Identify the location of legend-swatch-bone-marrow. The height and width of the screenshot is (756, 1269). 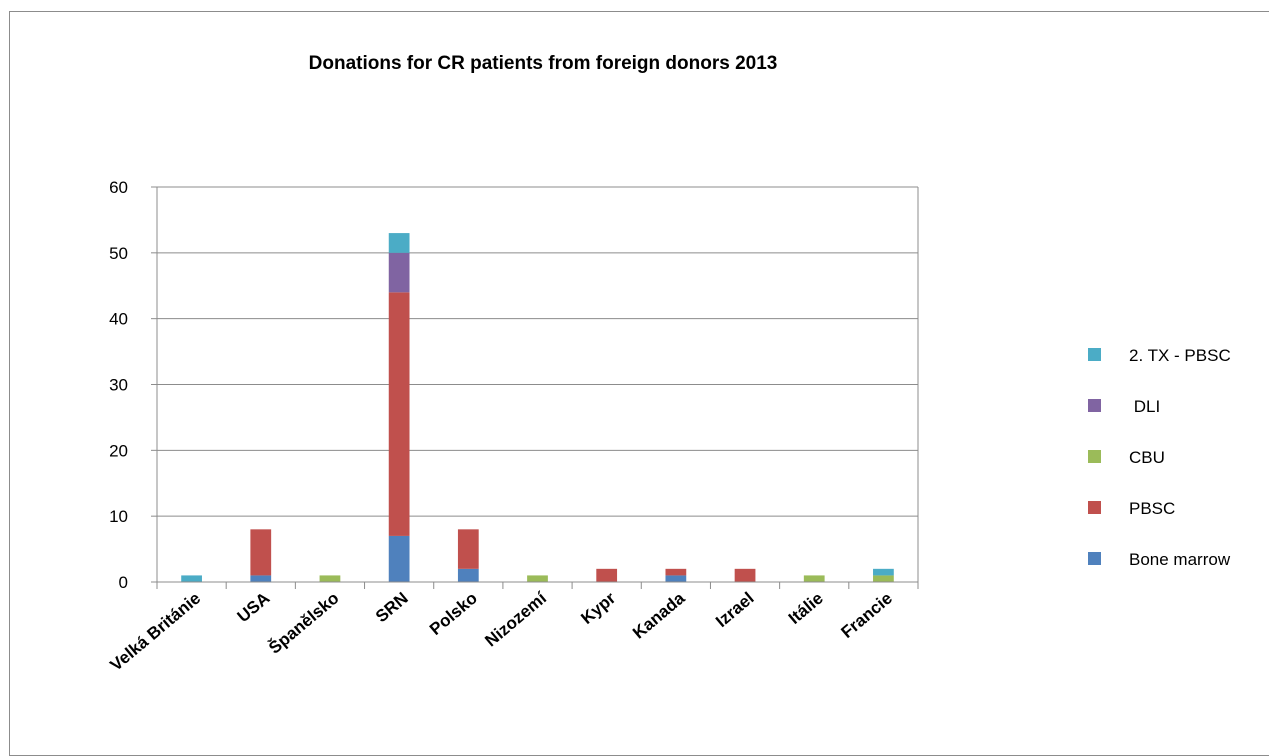
(1094, 558).